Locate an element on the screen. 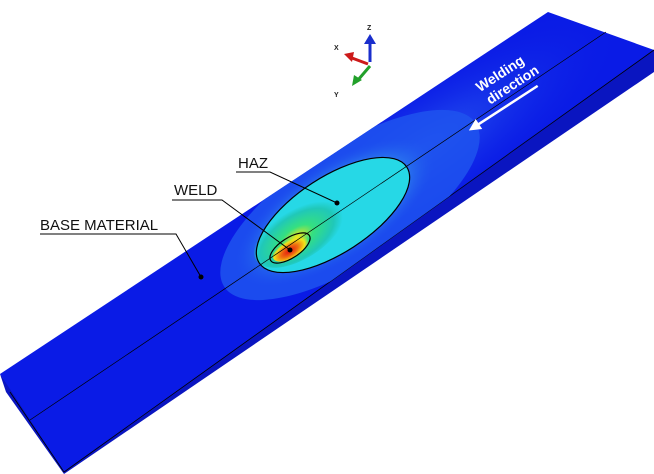 The width and height of the screenshot is (654, 474). axis-x-arrow-icon is located at coordinates (349, 57).